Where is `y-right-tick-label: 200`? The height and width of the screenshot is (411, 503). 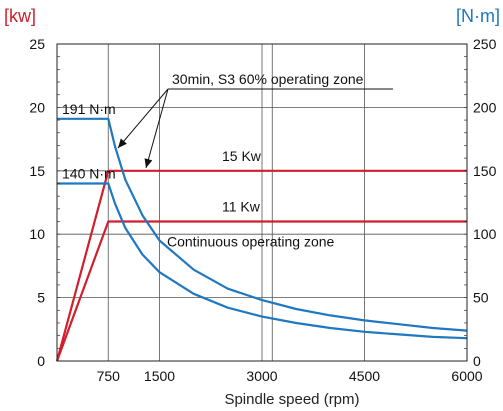
y-right-tick-label: 200 is located at coordinates (485, 107).